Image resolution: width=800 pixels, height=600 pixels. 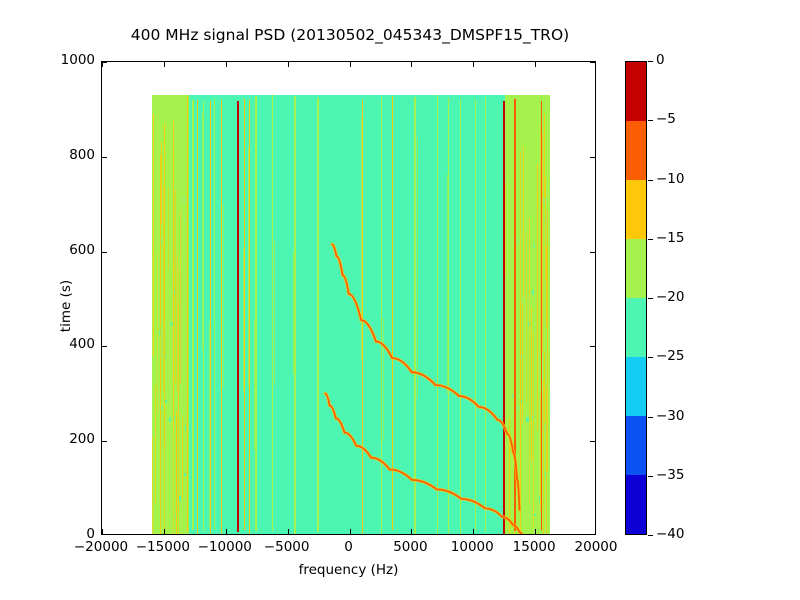 What do you see at coordinates (534, 547) in the screenshot?
I see `x-tick-label: 15000` at bounding box center [534, 547].